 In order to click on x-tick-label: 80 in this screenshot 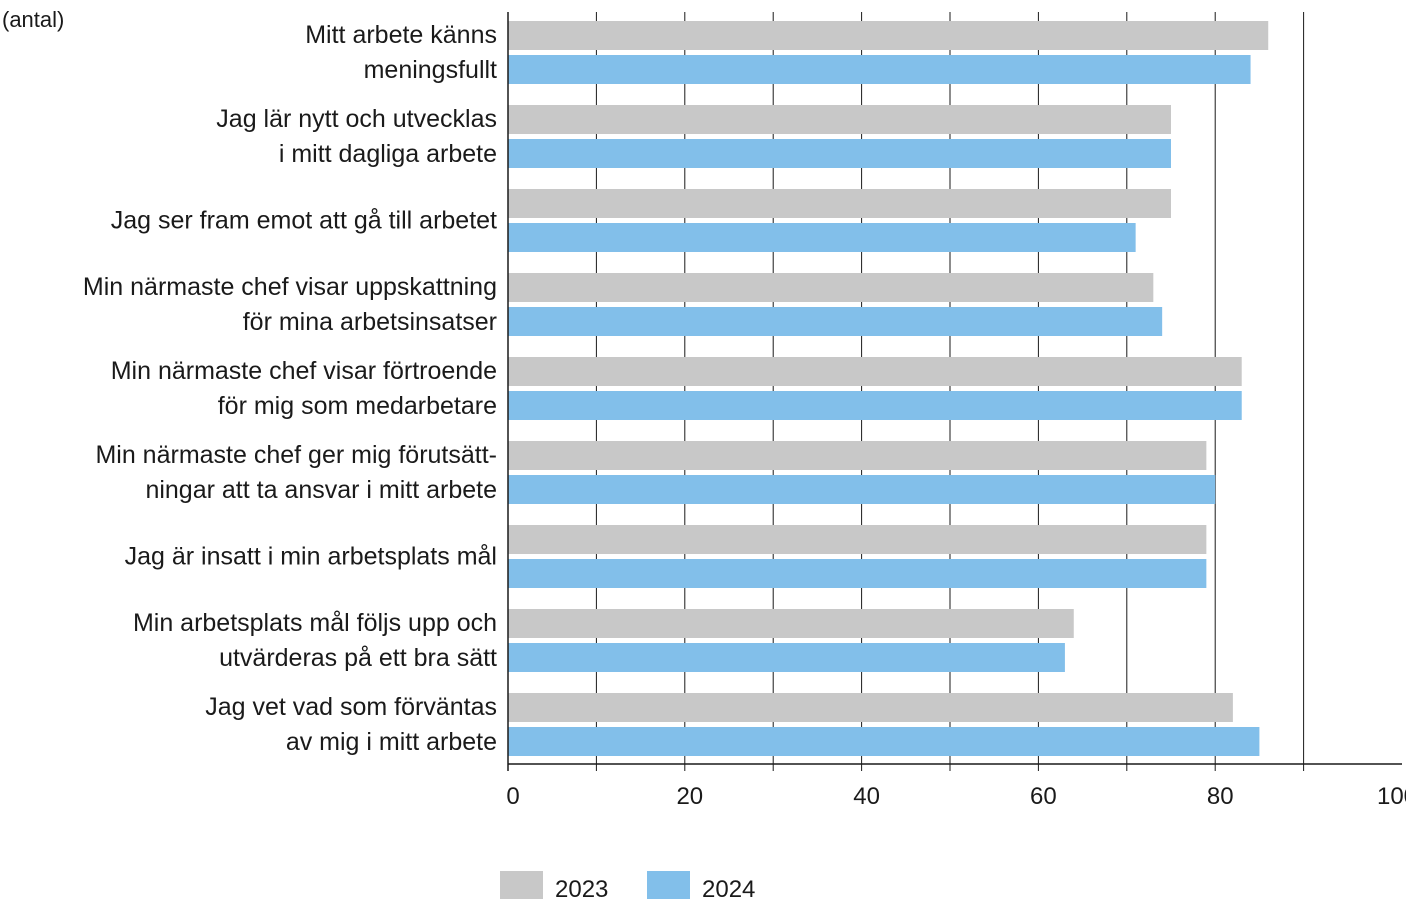, I will do `click(1220, 796)`.